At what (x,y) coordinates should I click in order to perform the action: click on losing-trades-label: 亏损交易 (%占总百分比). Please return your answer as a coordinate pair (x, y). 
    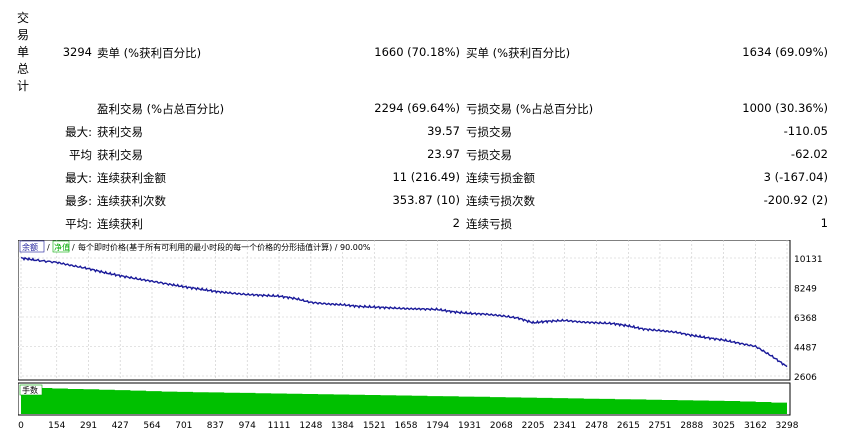
    Looking at the image, I should click on (530, 109).